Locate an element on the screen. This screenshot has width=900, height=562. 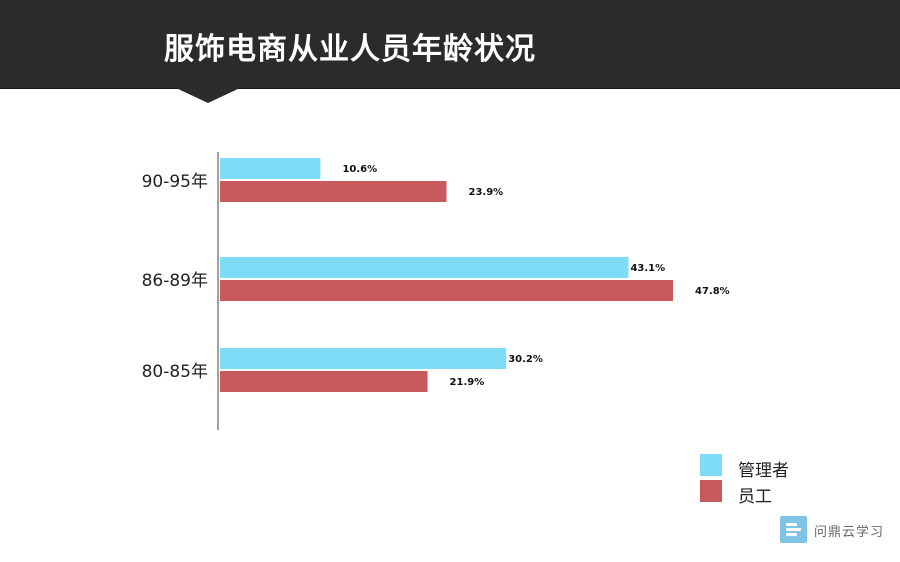
legend-swatch-manager is located at coordinates (711, 465).